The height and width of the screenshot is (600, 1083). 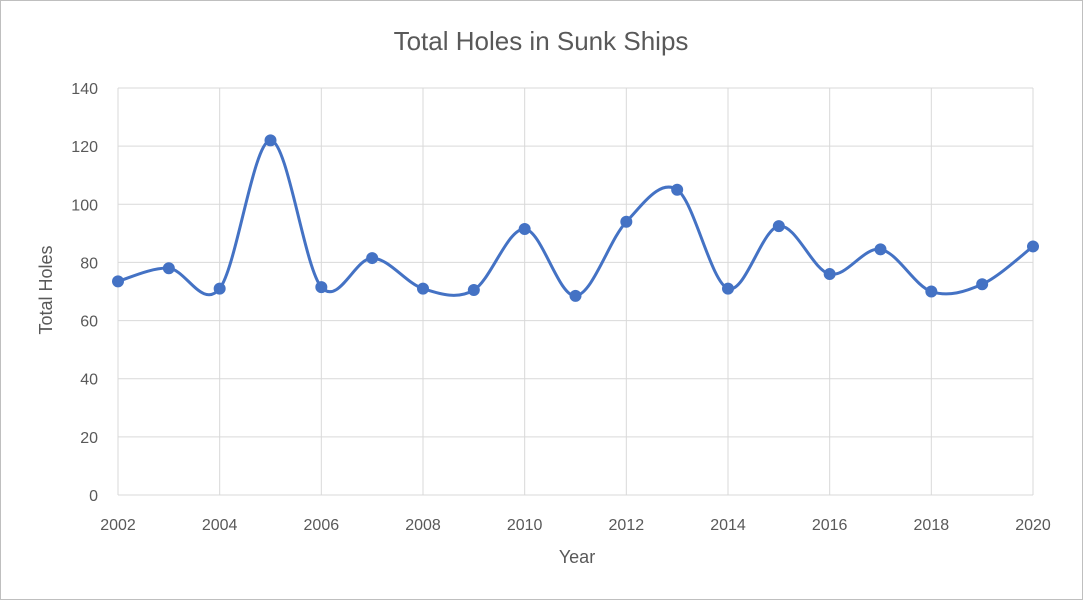 I want to click on data-point-2004, so click(x=219, y=288).